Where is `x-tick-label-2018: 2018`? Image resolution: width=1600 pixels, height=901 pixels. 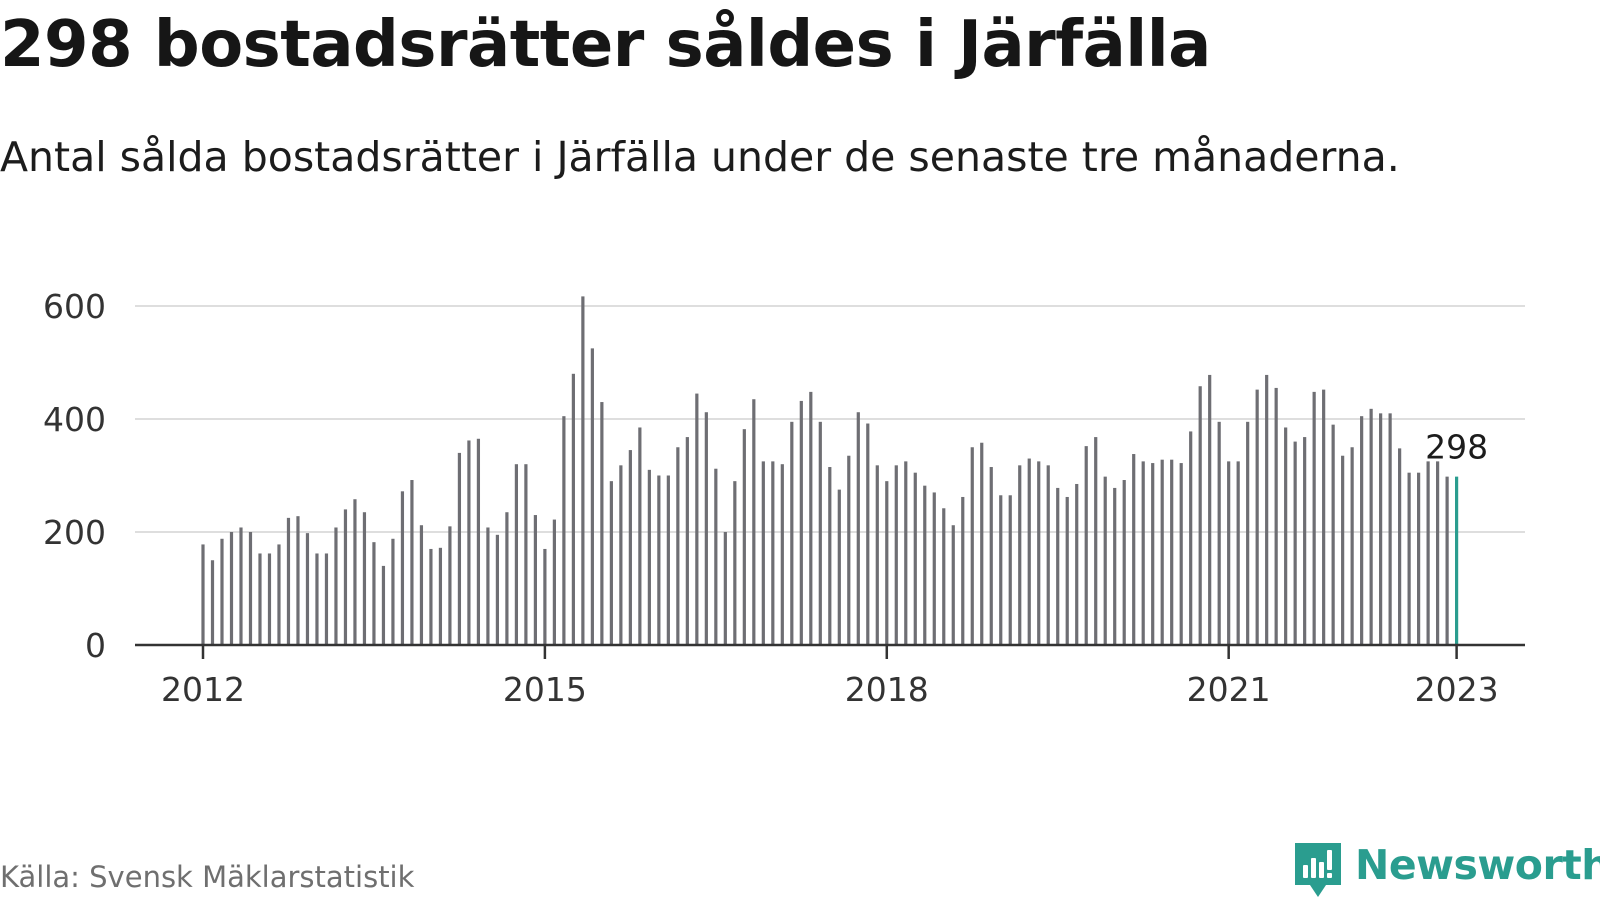
x-tick-label-2018: 2018 is located at coordinates (887, 689).